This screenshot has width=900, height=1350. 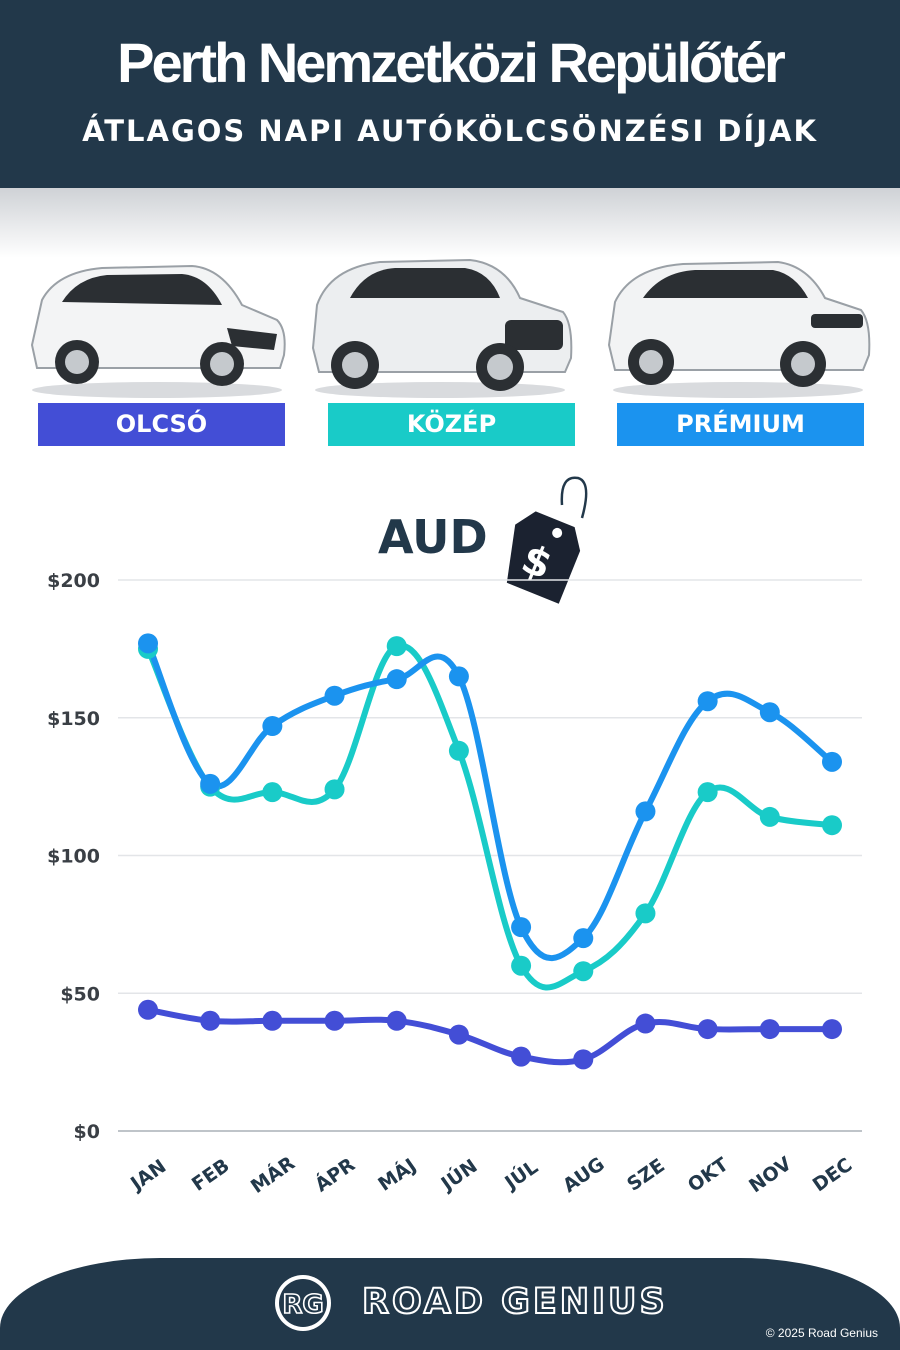 I want to click on y-tick-label: $100, so click(x=73, y=857).